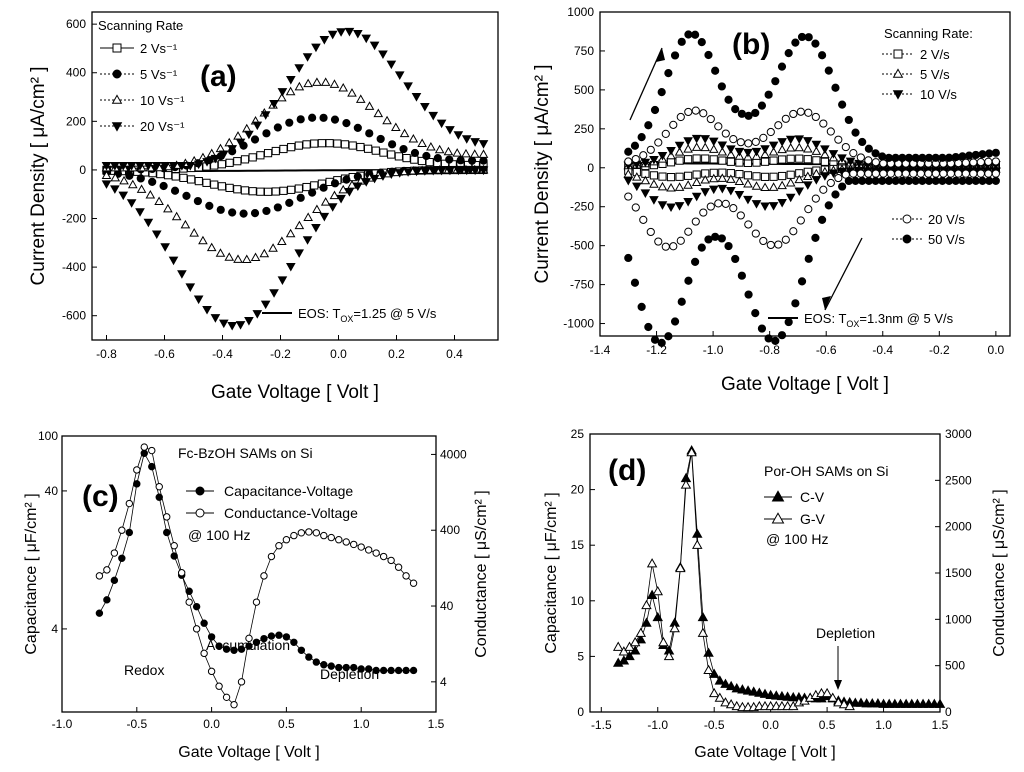 Image resolution: width=1024 pixels, height=772 pixels. What do you see at coordinates (159, 74) in the screenshot?
I see `panel-a-legend-label: 5 Vs⁻¹` at bounding box center [159, 74].